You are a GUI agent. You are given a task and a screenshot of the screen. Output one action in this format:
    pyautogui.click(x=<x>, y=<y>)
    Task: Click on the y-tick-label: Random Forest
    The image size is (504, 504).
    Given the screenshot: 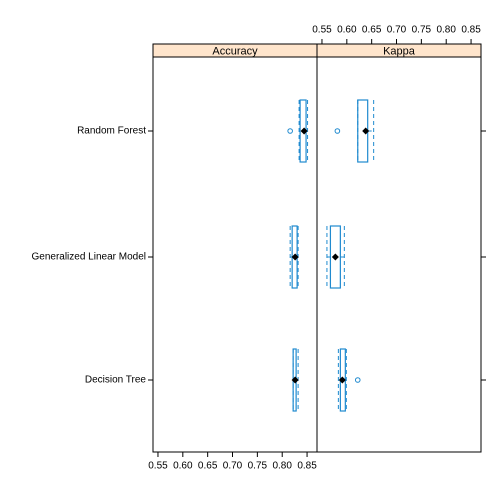 What is the action you would take?
    pyautogui.click(x=111, y=131)
    